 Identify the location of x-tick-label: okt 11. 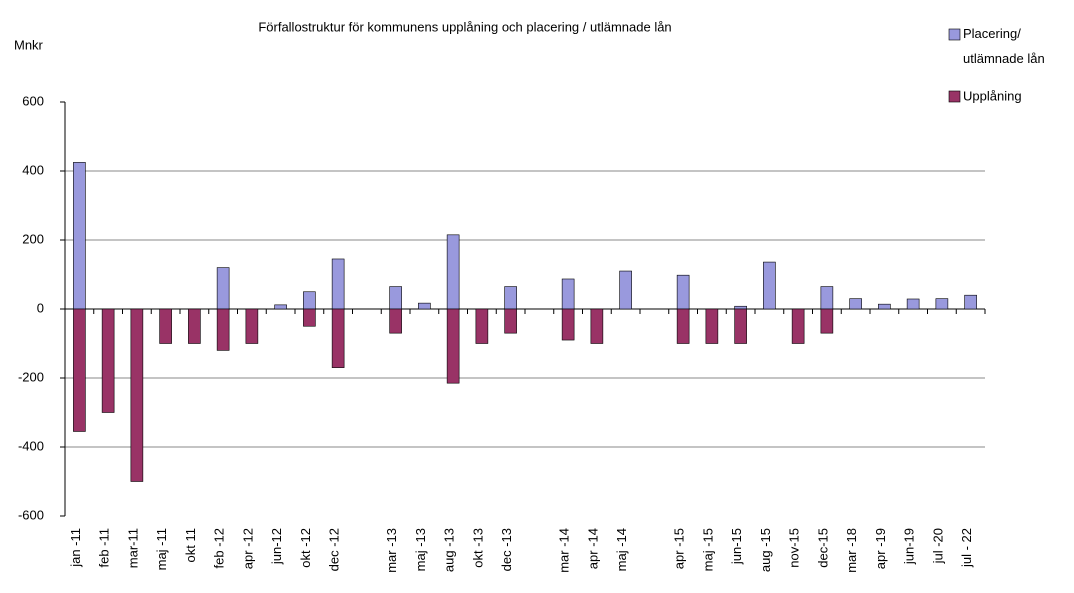
(190, 545).